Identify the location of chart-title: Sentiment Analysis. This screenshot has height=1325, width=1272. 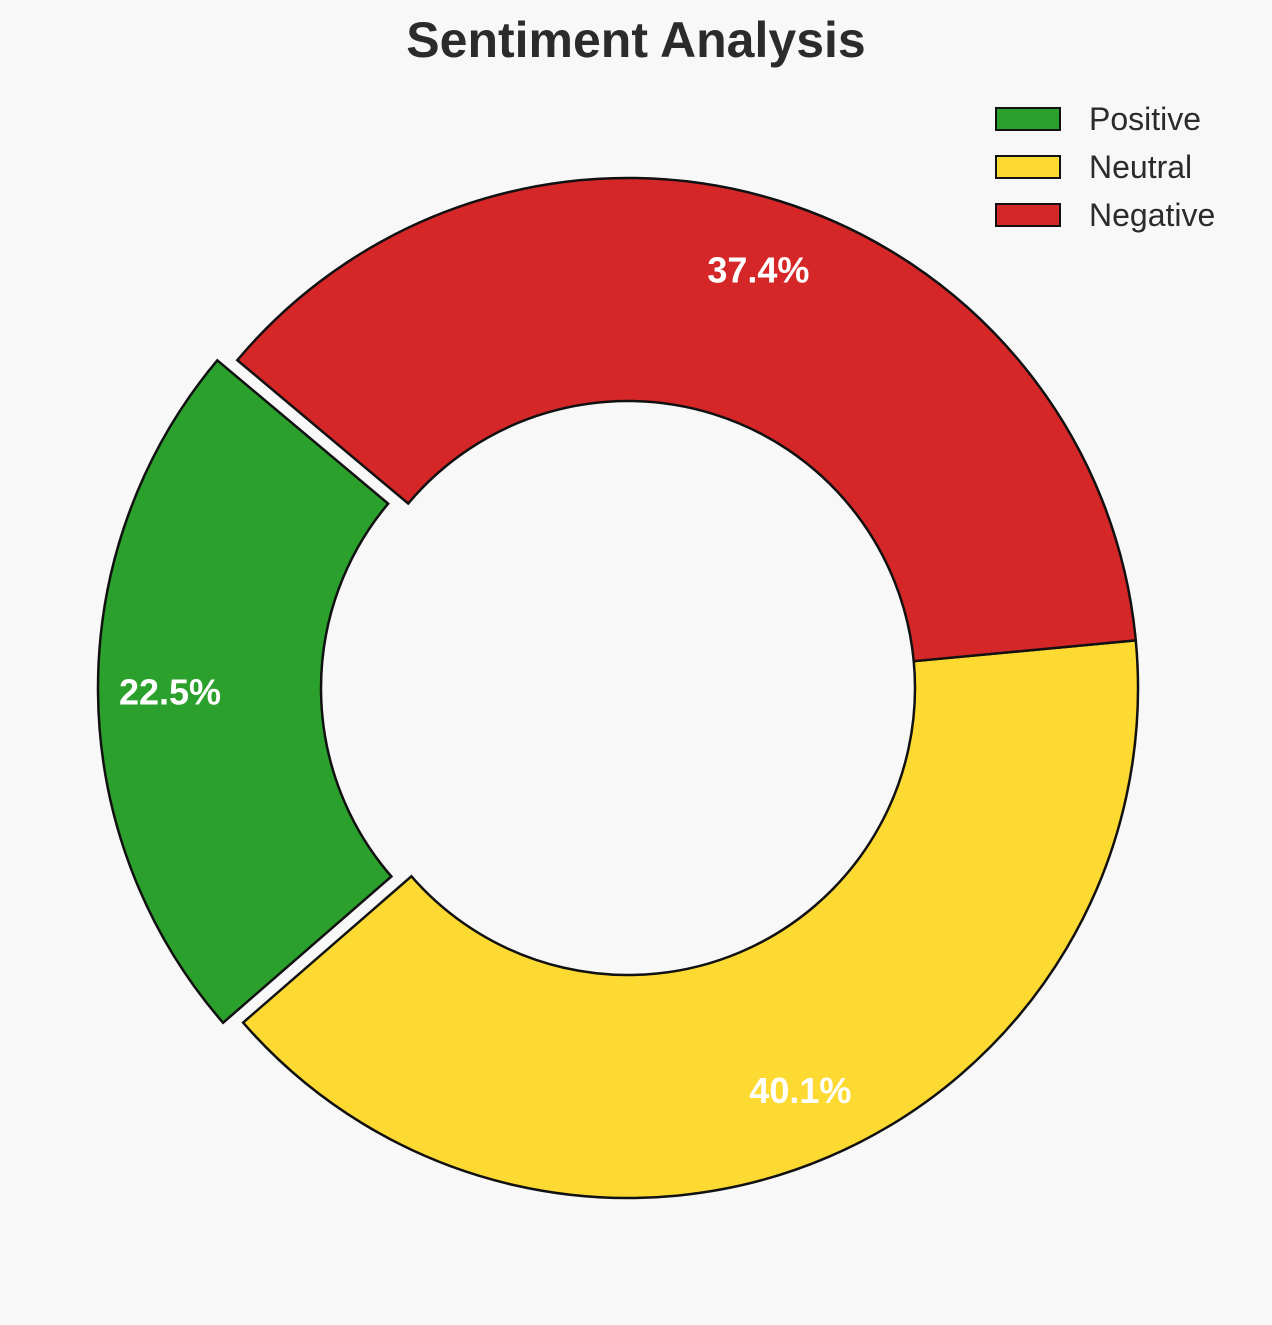
(636, 40).